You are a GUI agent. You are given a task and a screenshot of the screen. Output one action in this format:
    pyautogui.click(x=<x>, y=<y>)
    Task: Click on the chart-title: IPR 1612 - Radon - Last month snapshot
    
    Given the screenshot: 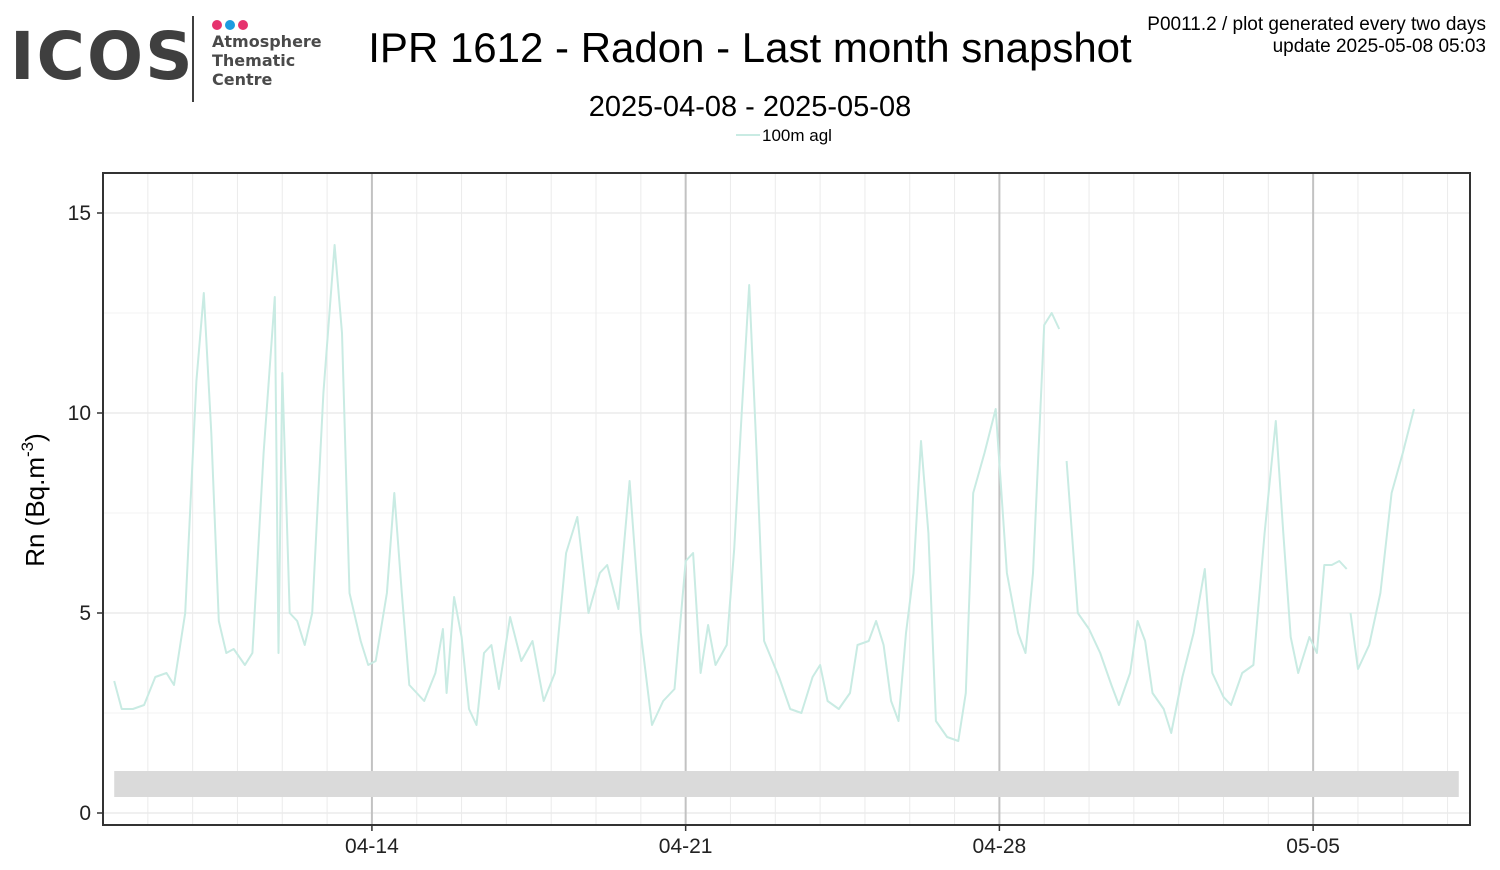 What is the action you would take?
    pyautogui.click(x=750, y=47)
    